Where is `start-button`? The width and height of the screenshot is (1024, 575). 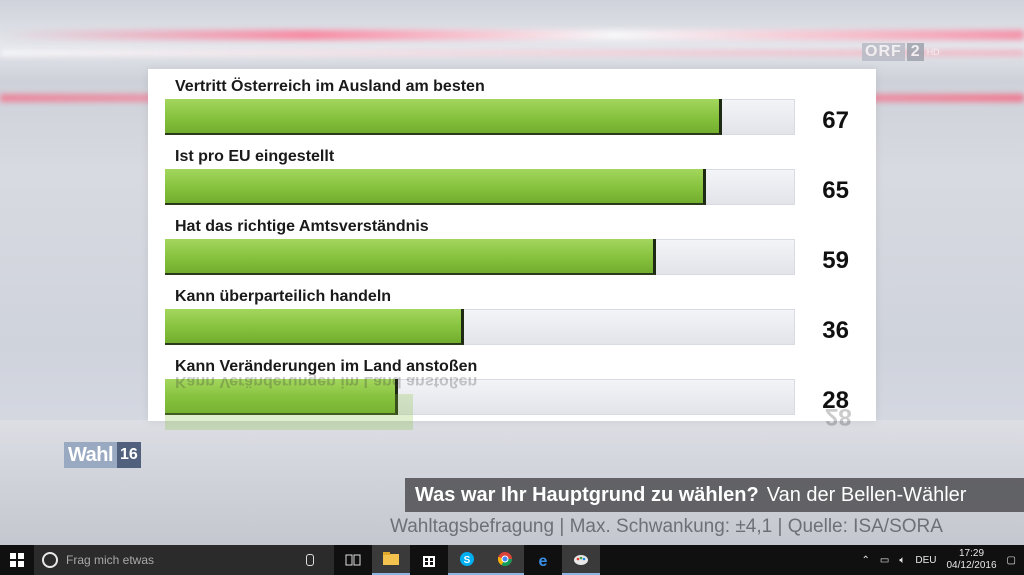 start-button is located at coordinates (17, 560).